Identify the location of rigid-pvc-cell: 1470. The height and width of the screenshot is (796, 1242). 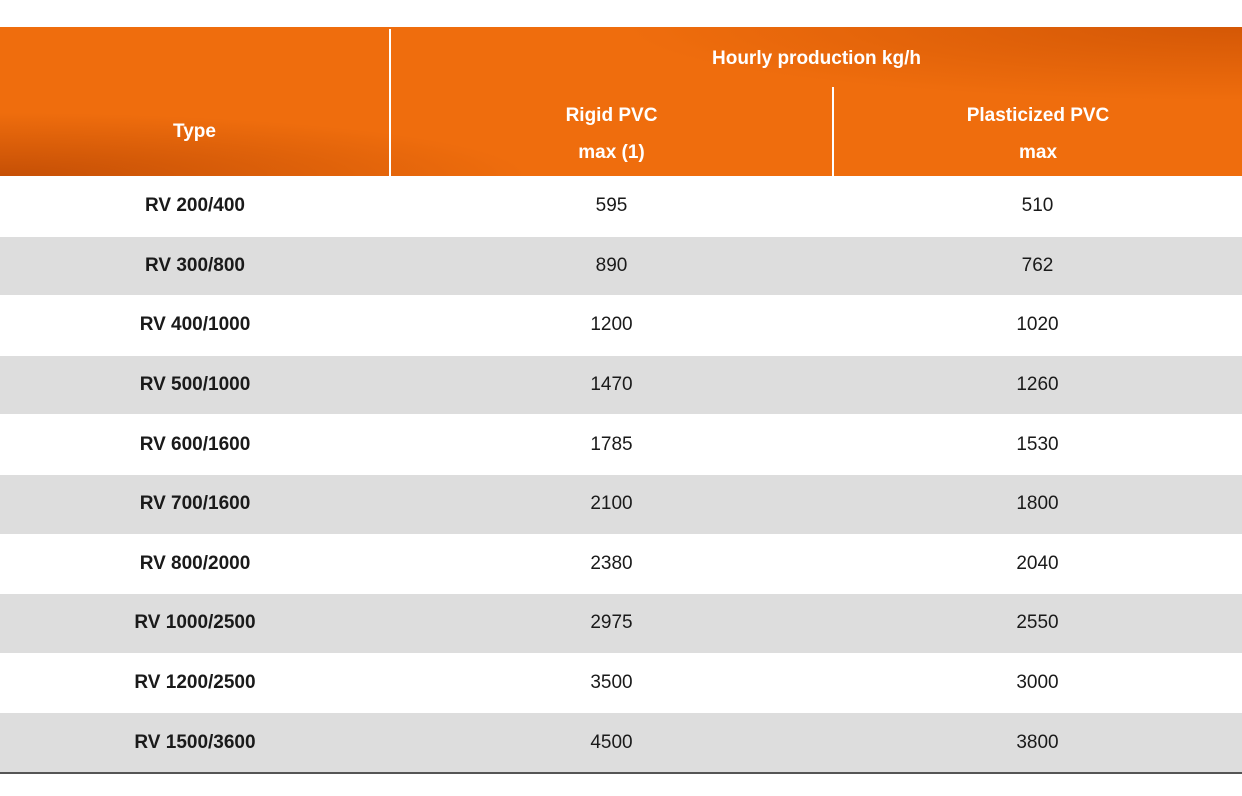
(611, 385).